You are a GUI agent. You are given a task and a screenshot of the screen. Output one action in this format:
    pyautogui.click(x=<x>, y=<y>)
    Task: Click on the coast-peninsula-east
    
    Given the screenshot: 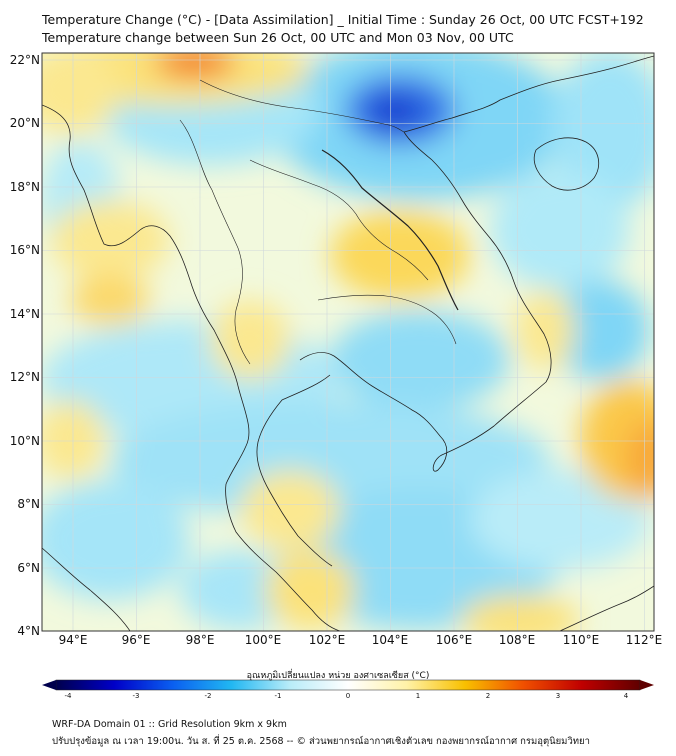 What is the action you would take?
    pyautogui.click(x=294, y=470)
    